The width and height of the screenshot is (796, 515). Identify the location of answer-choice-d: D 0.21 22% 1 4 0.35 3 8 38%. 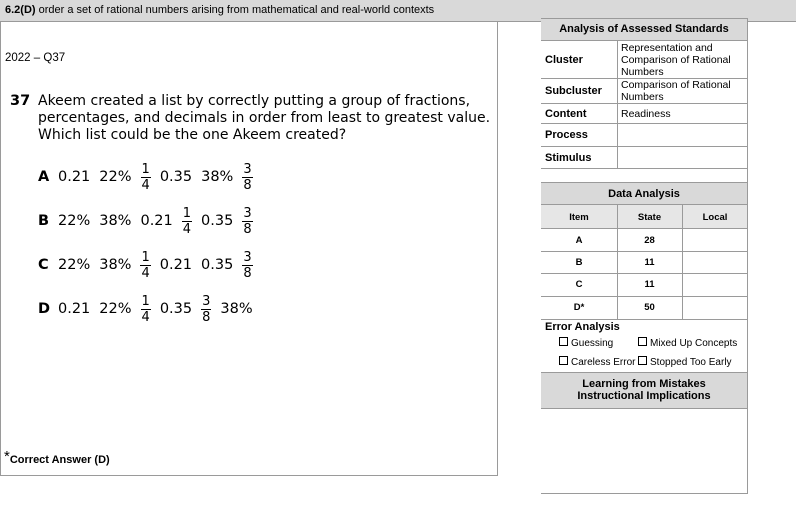
(150, 309).